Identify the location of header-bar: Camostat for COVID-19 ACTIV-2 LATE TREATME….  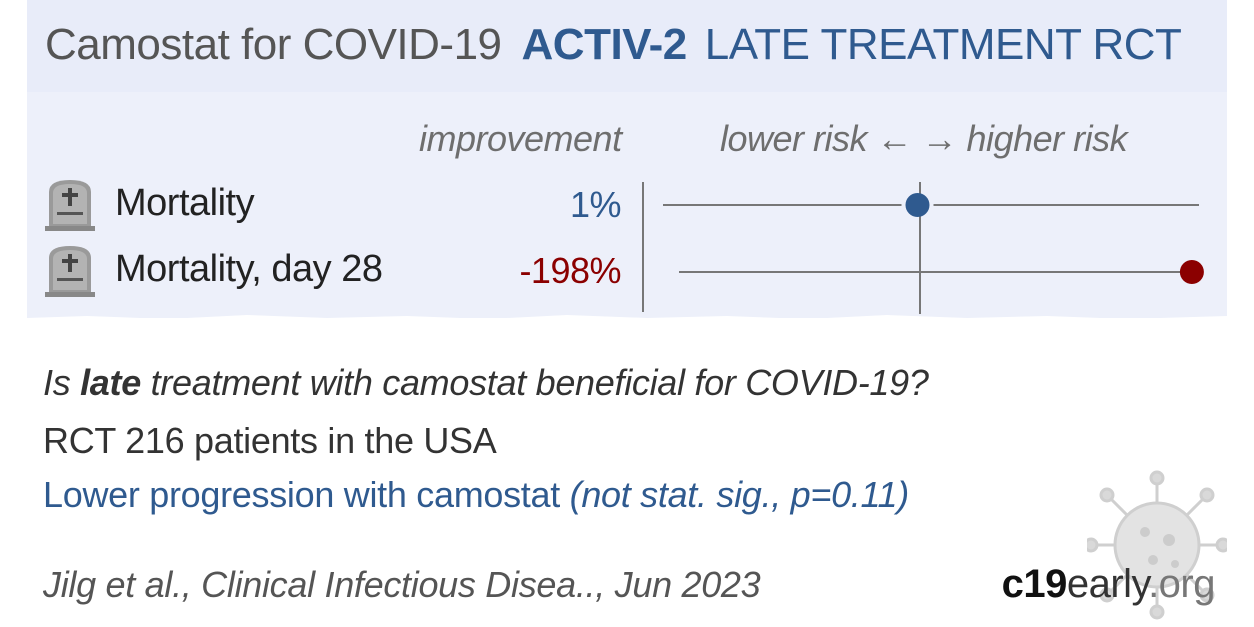
(627, 46).